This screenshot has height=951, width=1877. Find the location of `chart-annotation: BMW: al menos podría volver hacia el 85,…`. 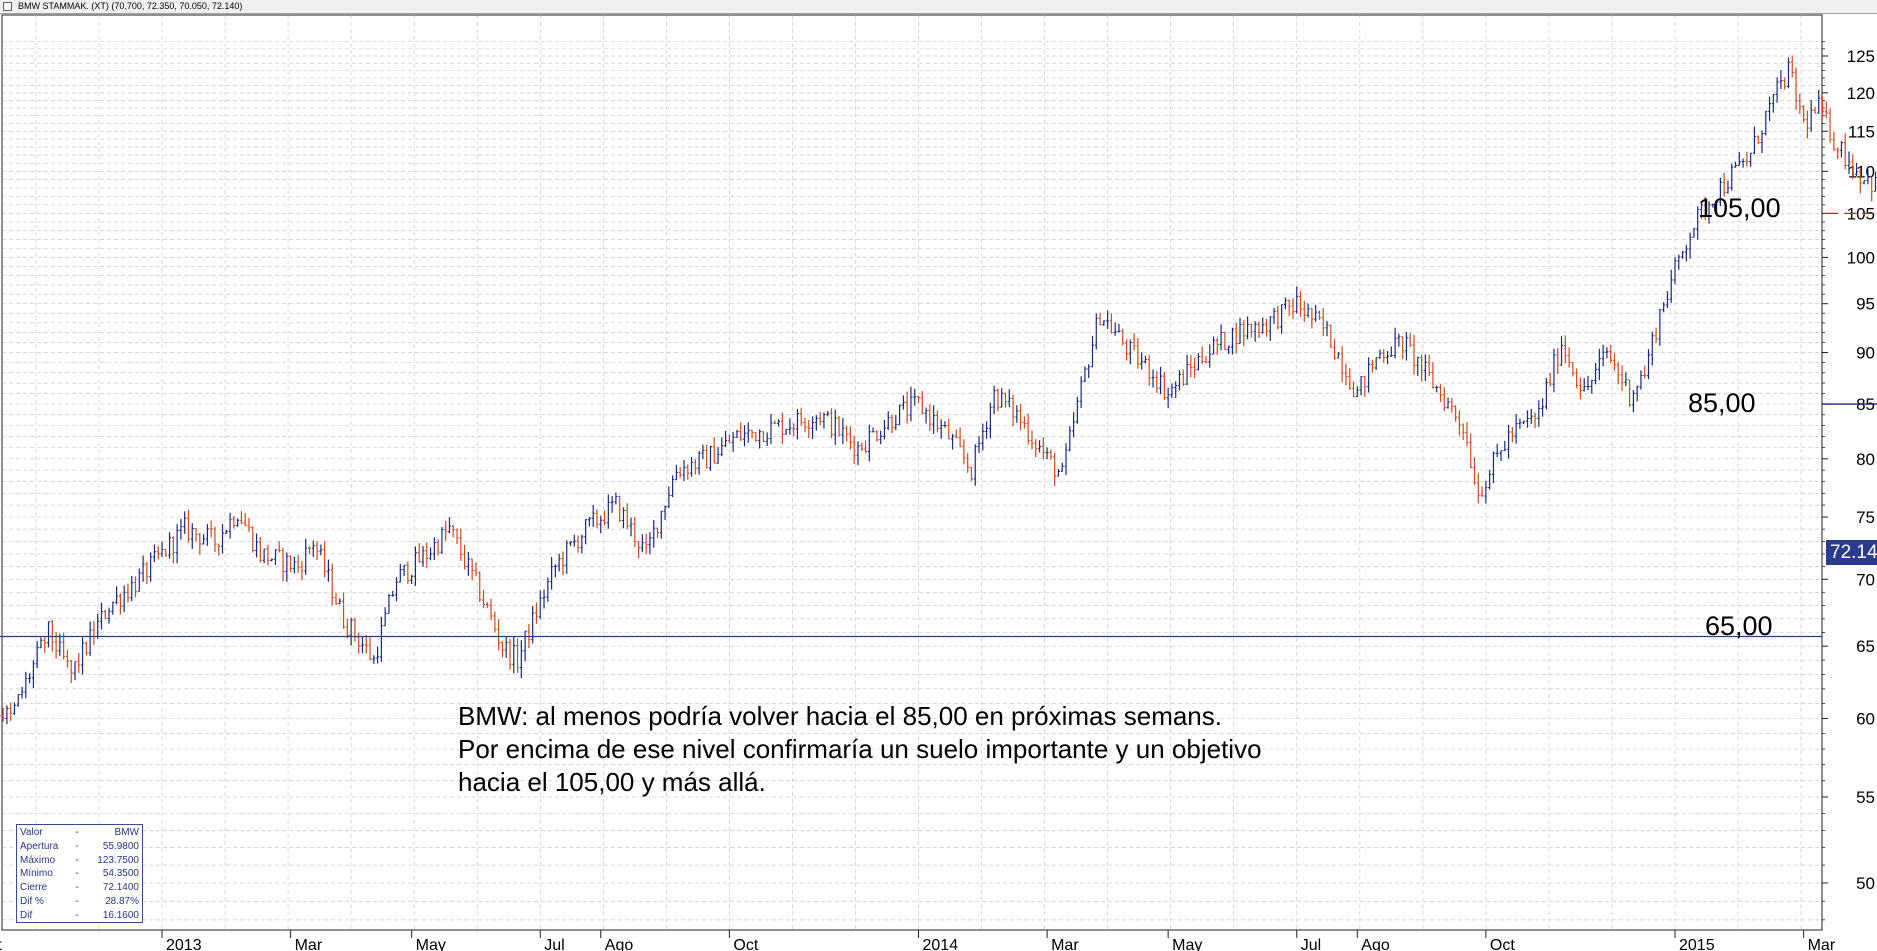

chart-annotation: BMW: al menos podría volver hacia el 85,… is located at coordinates (860, 749).